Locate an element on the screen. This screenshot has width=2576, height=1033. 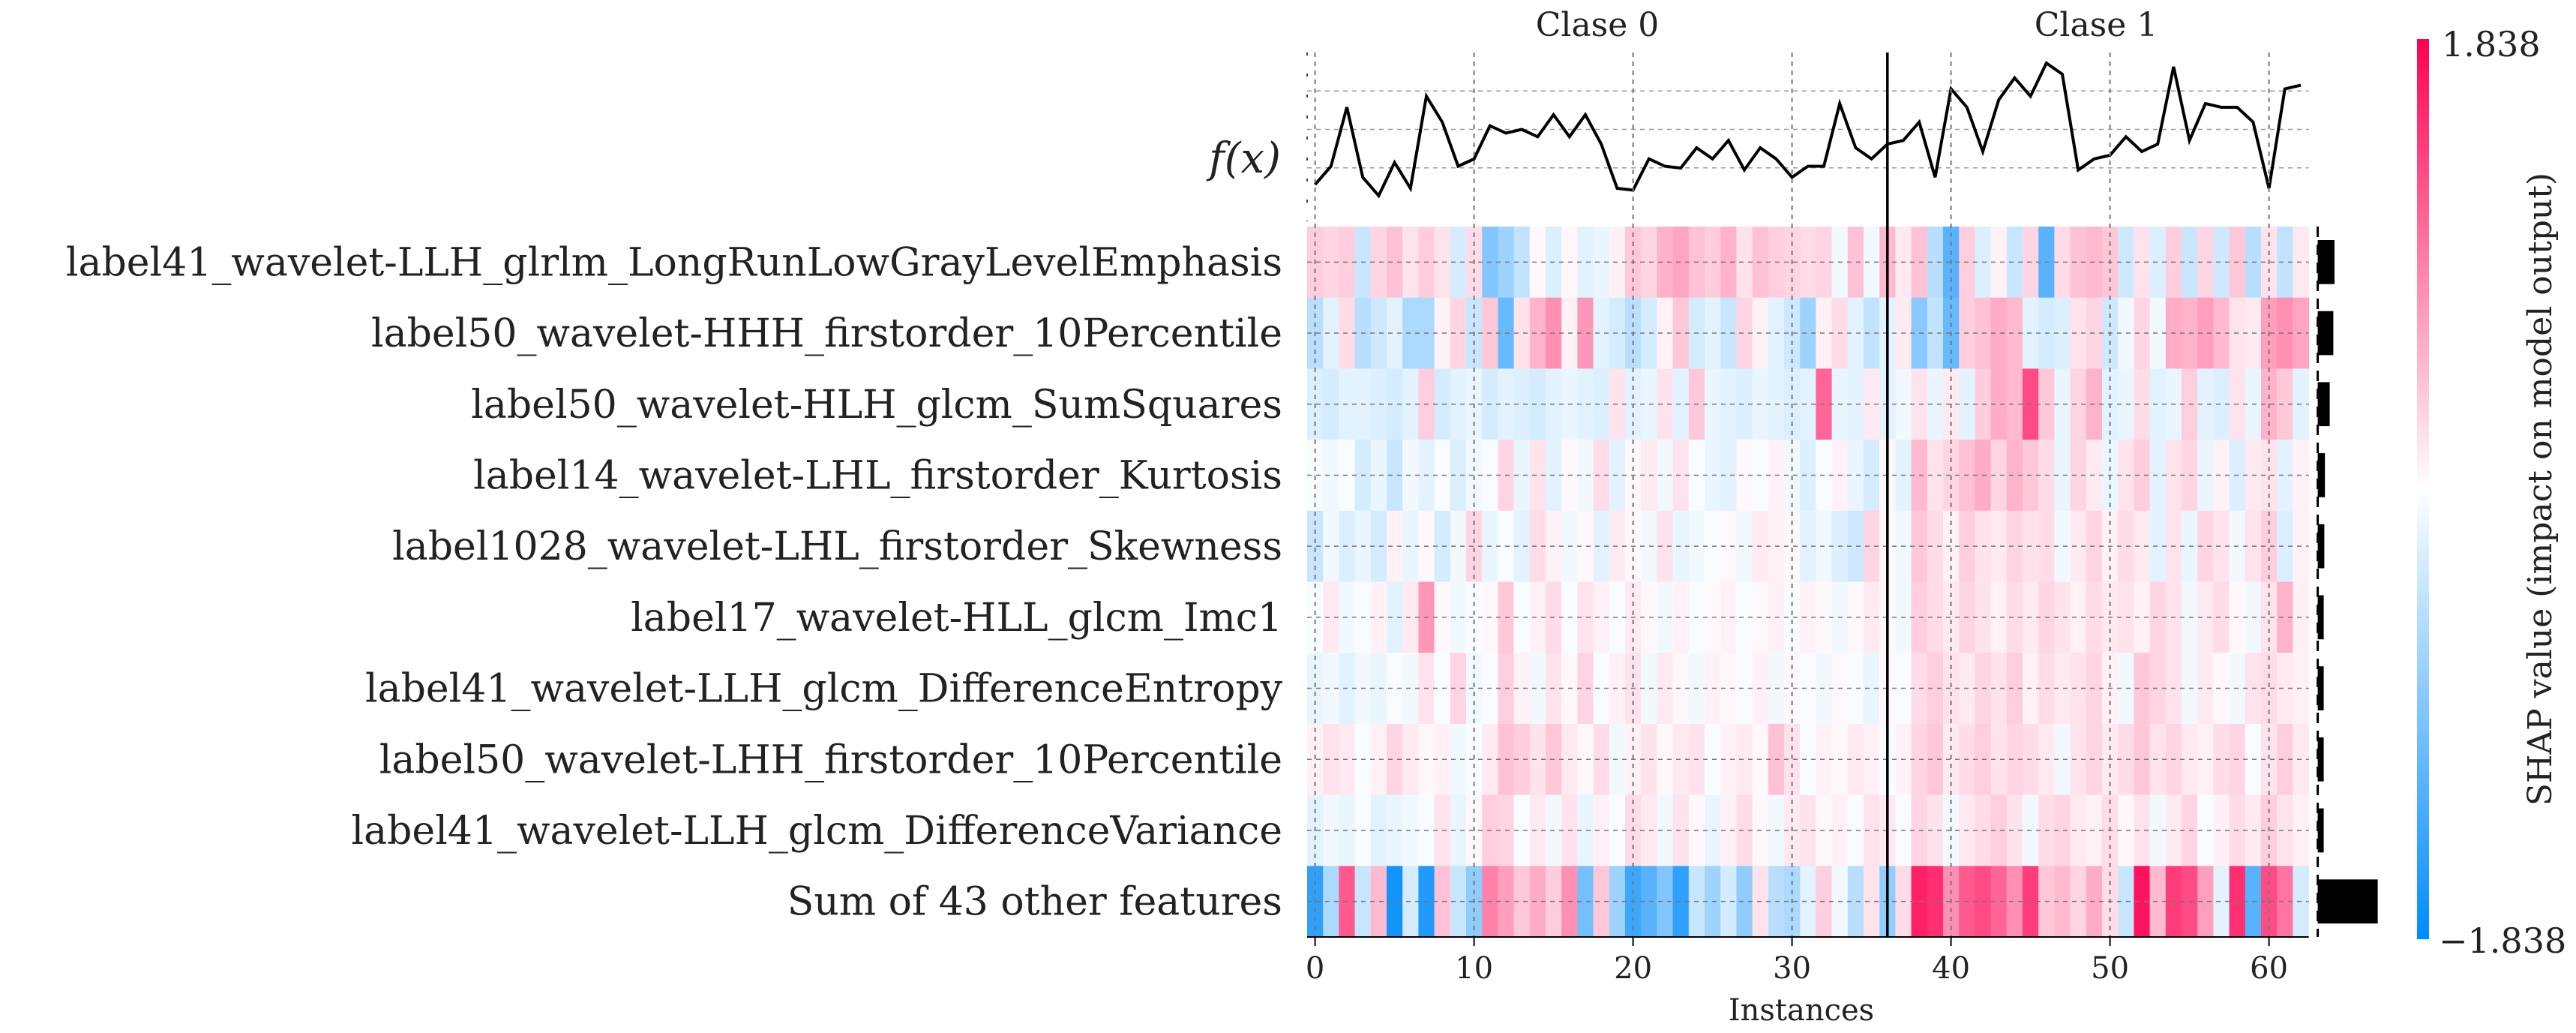
x-tick-label: 60 is located at coordinates (2269, 968).